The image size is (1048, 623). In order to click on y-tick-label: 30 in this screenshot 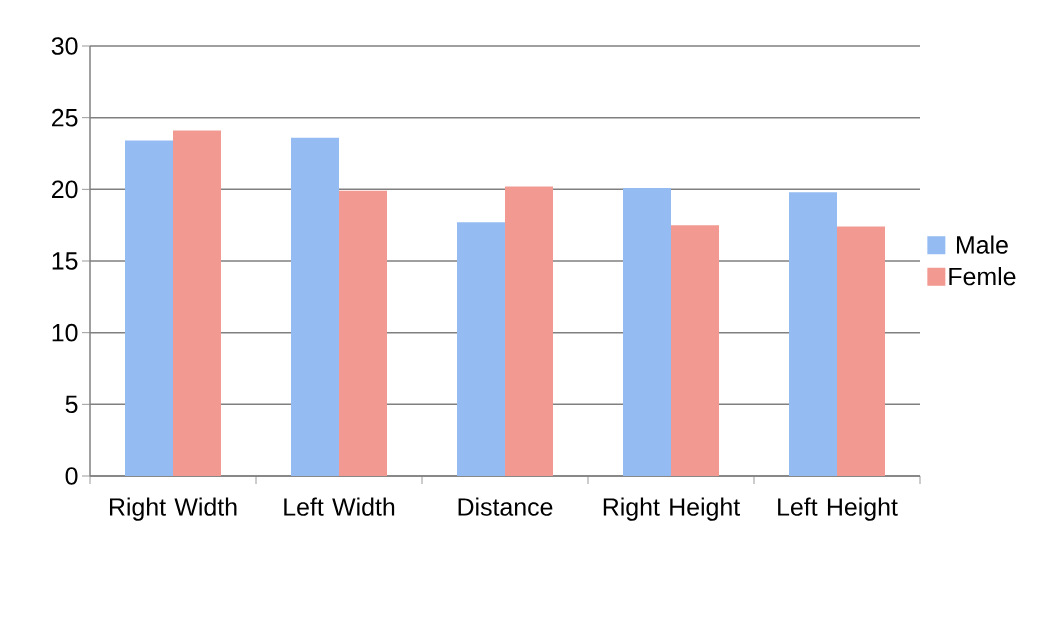, I will do `click(64, 46)`.